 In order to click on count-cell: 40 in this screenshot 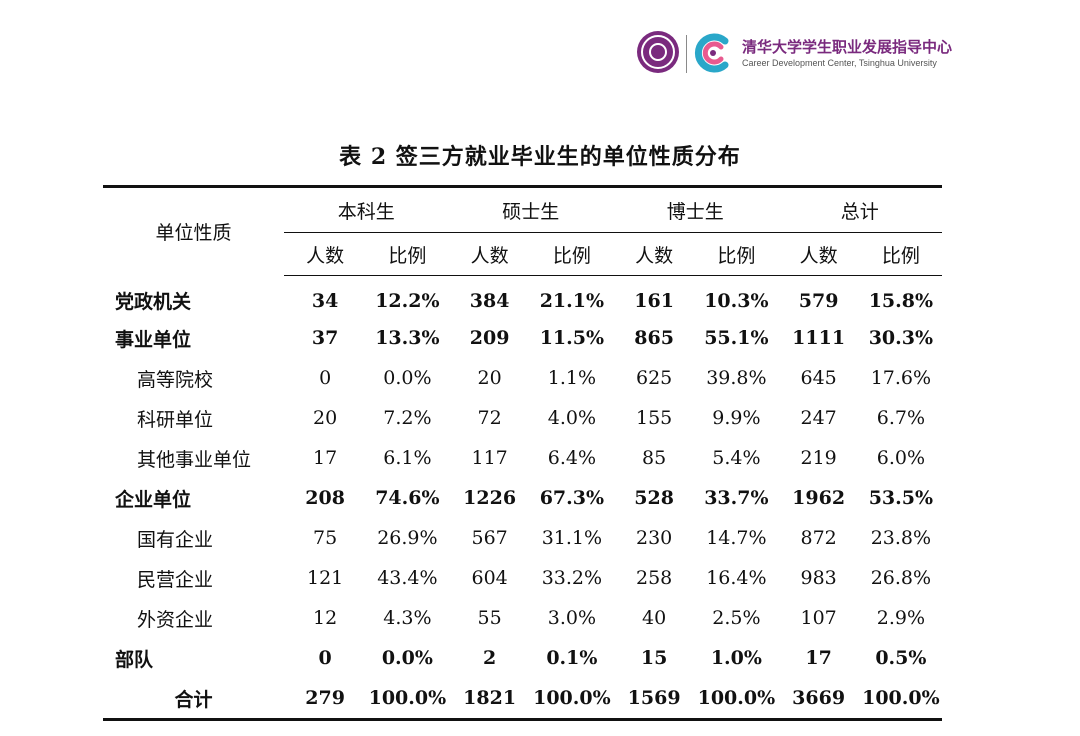, I will do `click(654, 618)`.